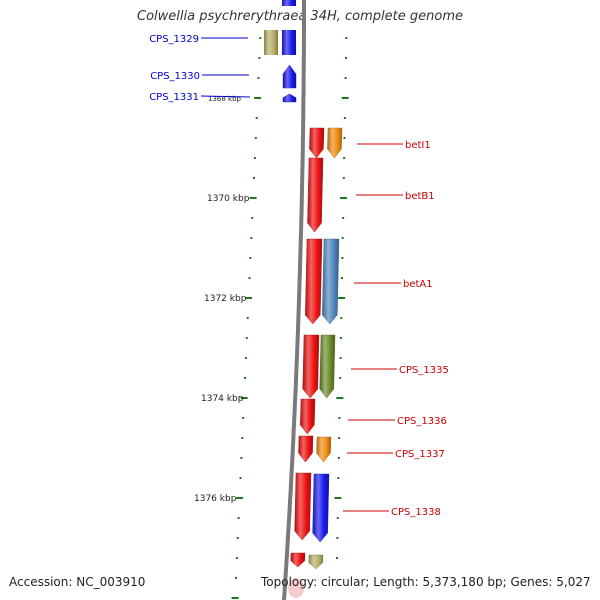 The height and width of the screenshot is (600, 600). I want to click on feature-label: CPS_1335, so click(424, 370).